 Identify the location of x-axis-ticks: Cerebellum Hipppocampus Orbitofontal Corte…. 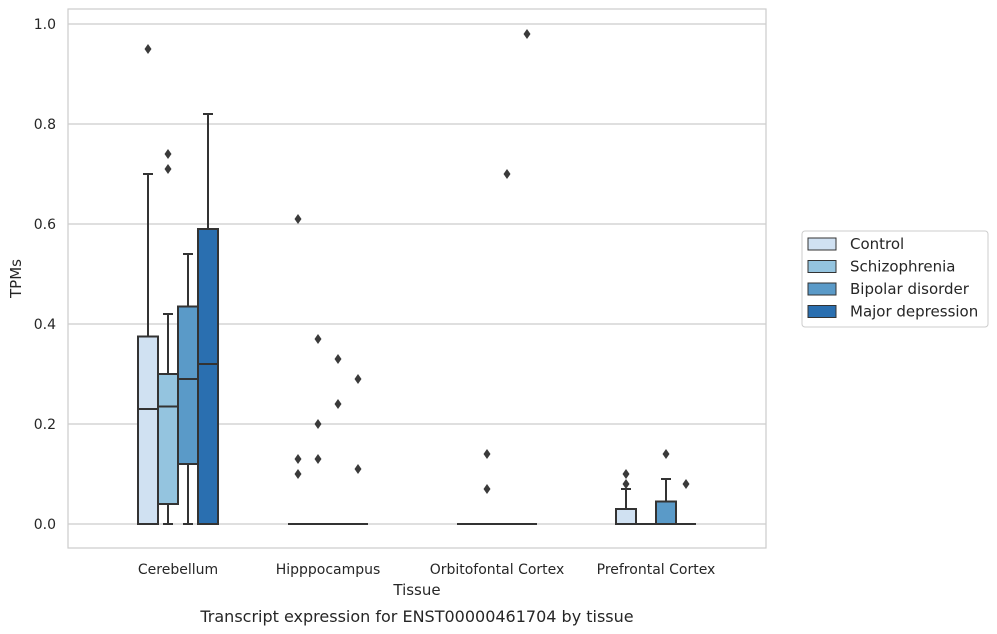
(426, 570).